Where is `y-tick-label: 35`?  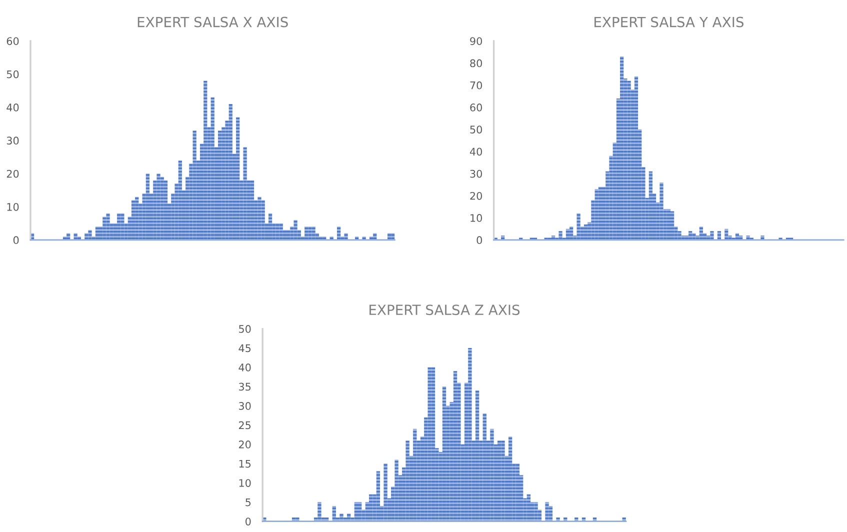 y-tick-label: 35 is located at coordinates (245, 386).